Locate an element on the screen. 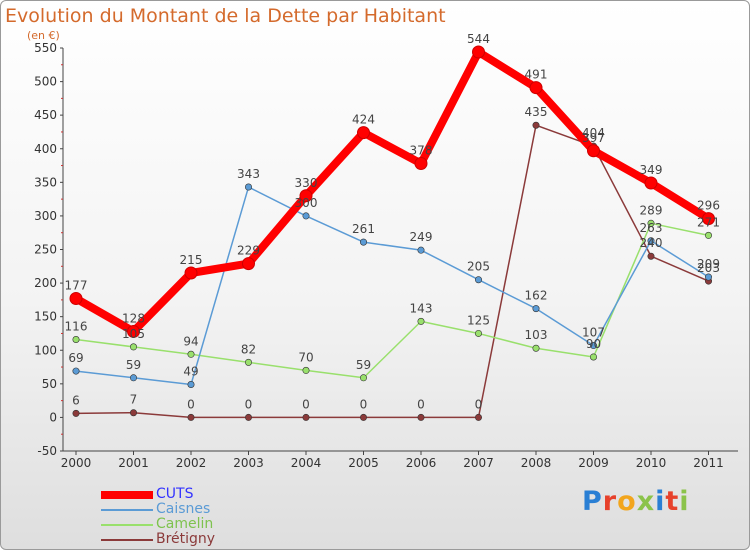 Image resolution: width=750 pixels, height=550 pixels. data-label: 263 is located at coordinates (651, 228).